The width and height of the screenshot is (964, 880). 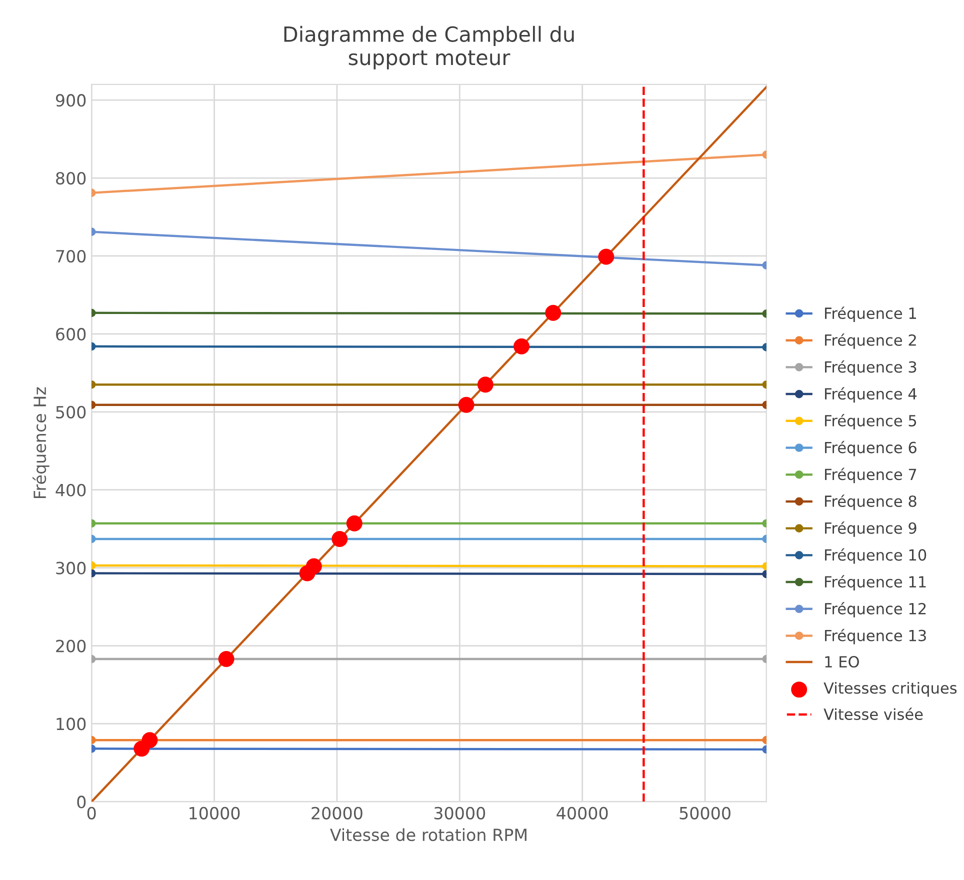 I want to click on legend-label: Fréquence 8, so click(x=870, y=502).